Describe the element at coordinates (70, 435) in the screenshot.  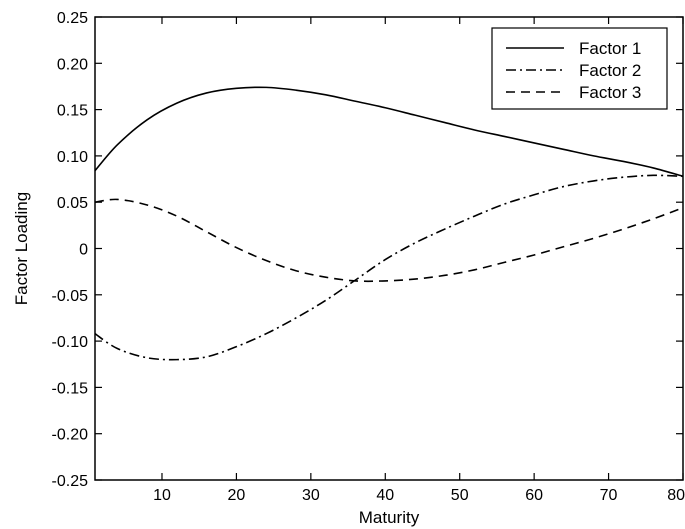
I see `y-tick-label: -0.20` at that location.